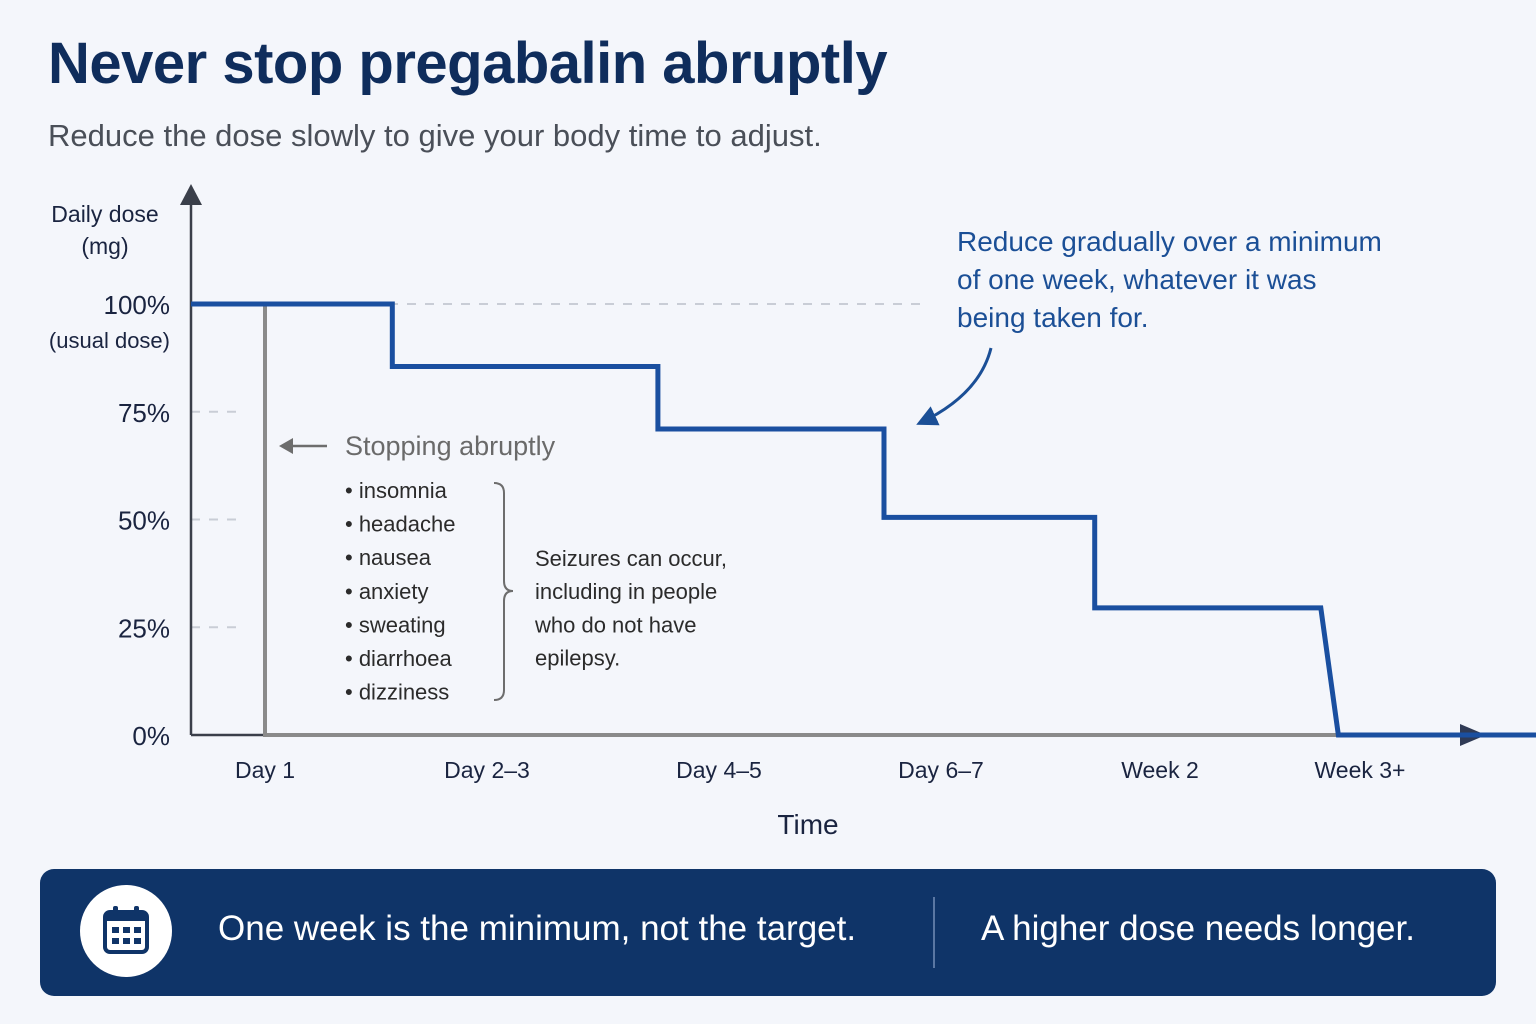 The image size is (1536, 1024). What do you see at coordinates (631, 558) in the screenshot?
I see `seizure-note: Seizures can occur,` at bounding box center [631, 558].